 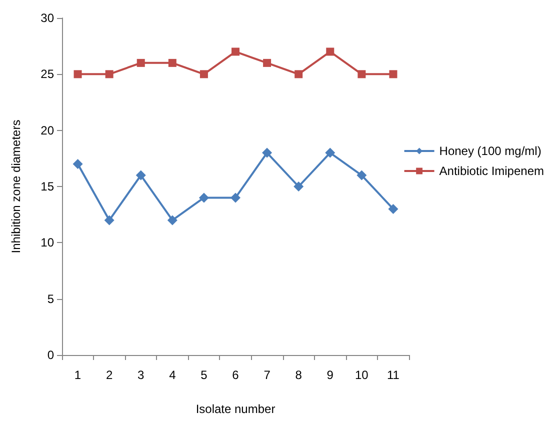 I want to click on y-tick-label: 25, so click(x=47, y=74).